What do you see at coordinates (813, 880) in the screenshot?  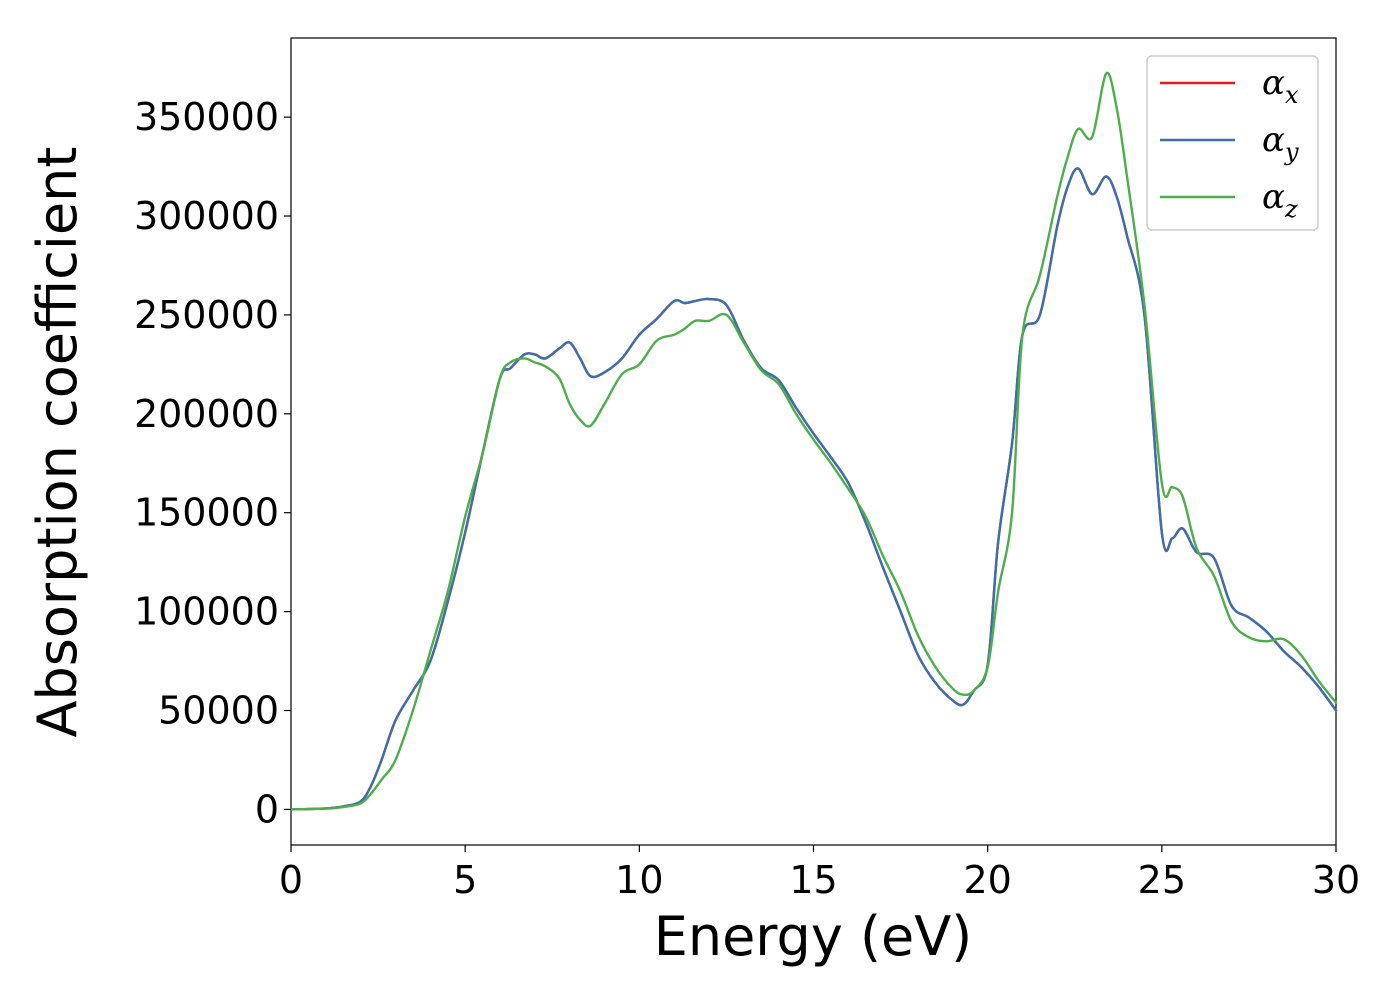 I see `x-tick-label: 15` at bounding box center [813, 880].